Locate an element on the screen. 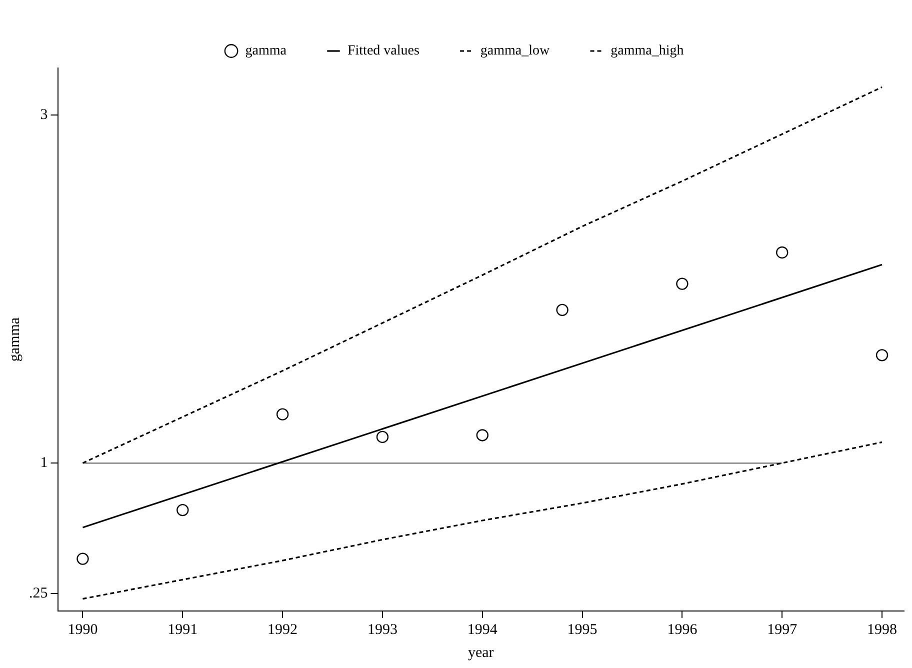  x-tick-label: 1996 is located at coordinates (682, 630).